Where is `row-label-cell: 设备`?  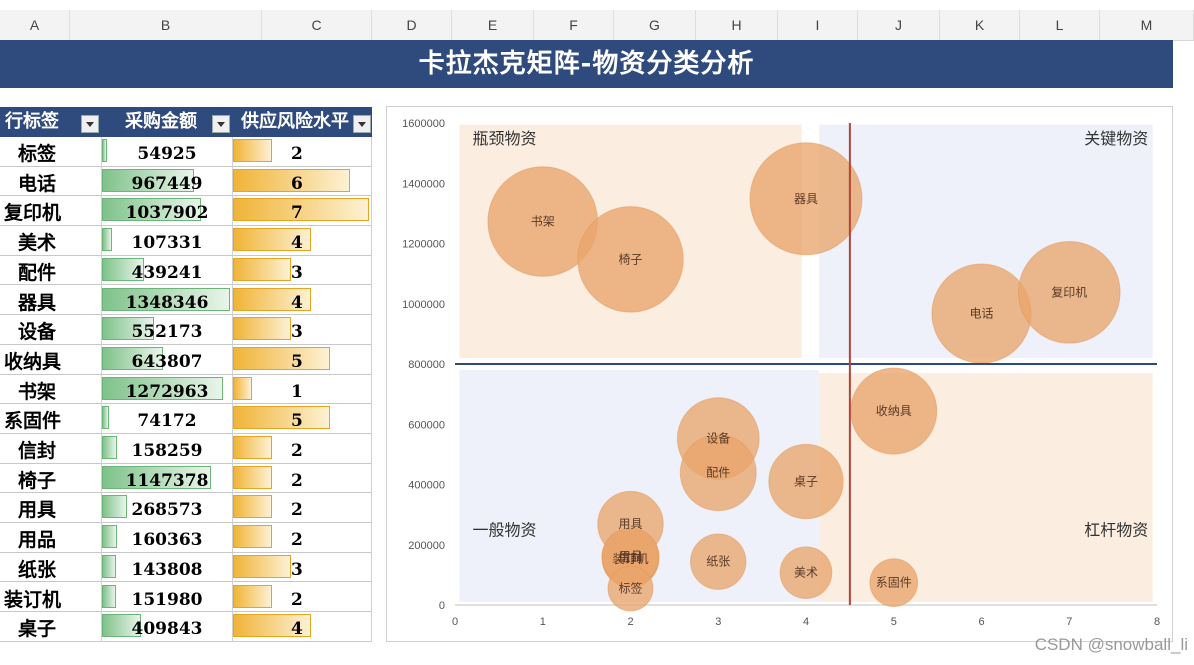
row-label-cell: 设备 is located at coordinates (36, 332).